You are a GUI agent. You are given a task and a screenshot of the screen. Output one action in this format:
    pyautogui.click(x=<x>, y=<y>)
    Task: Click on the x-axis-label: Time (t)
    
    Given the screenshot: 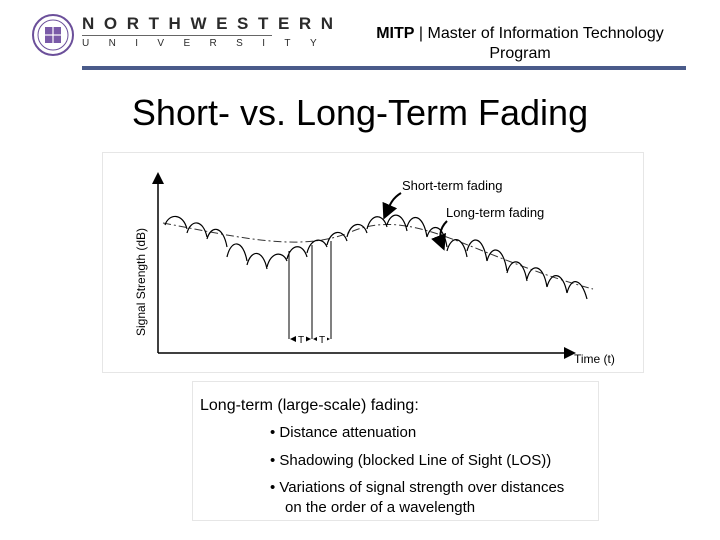 What is the action you would take?
    pyautogui.click(x=594, y=359)
    